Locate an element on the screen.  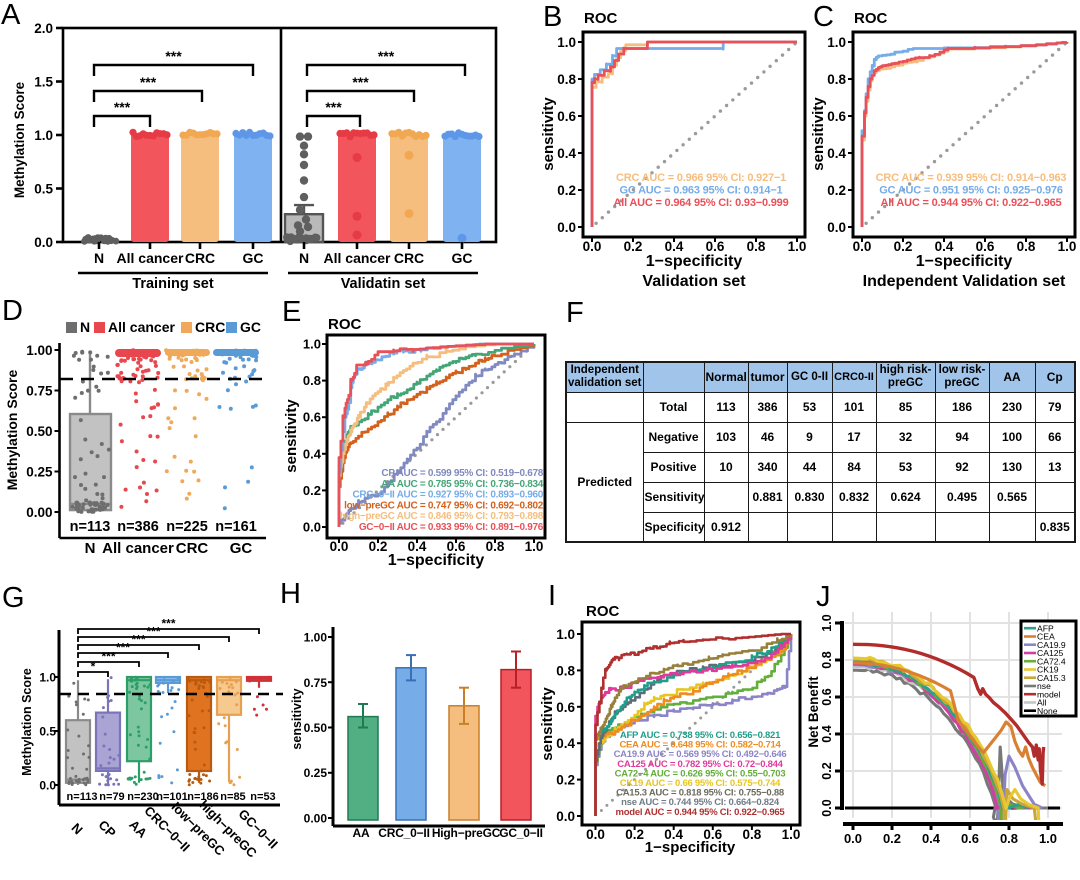
svg-text: model is located at coordinates (1048, 694).